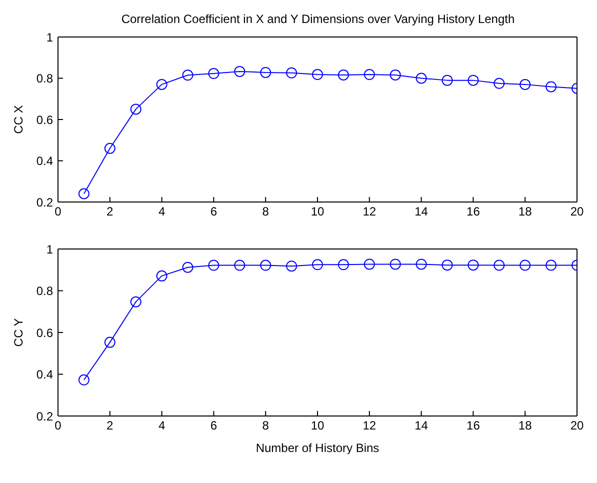 Image resolution: width=597 pixels, height=483 pixels. What do you see at coordinates (318, 19) in the screenshot?
I see `chart-title: Correlation Coefficient in X and Y Dimensions over Varying History Length` at bounding box center [318, 19].